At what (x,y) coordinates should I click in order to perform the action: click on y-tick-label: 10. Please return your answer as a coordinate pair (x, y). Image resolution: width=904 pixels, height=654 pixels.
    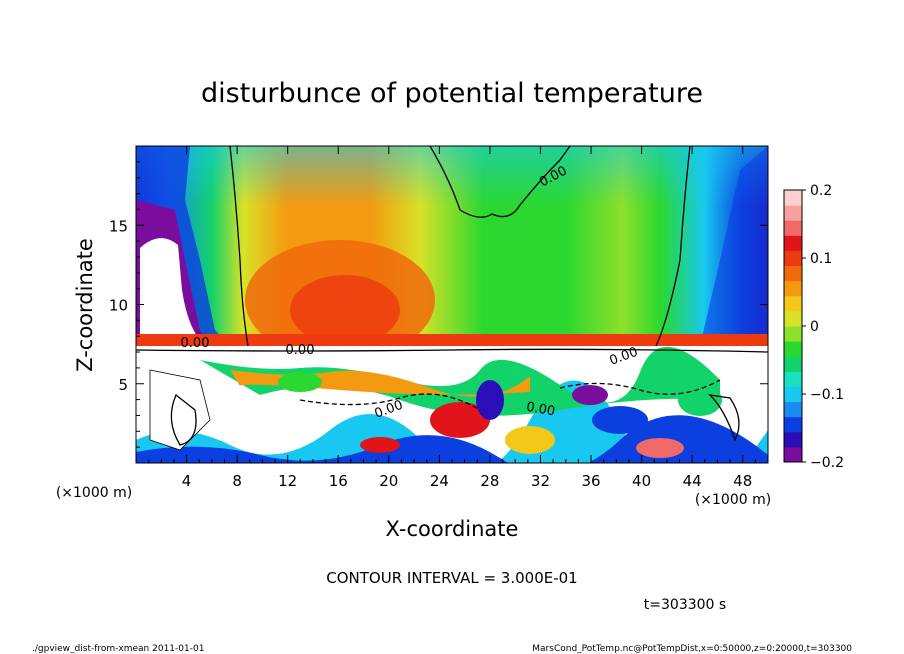
    Looking at the image, I should click on (118, 306).